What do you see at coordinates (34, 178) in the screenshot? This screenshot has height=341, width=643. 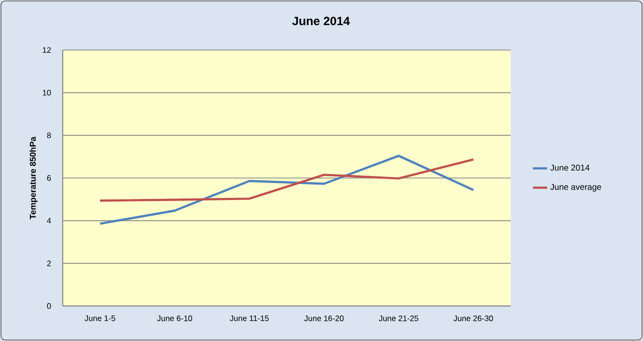 I see `y-axis-title: Temperature 850hPa` at bounding box center [34, 178].